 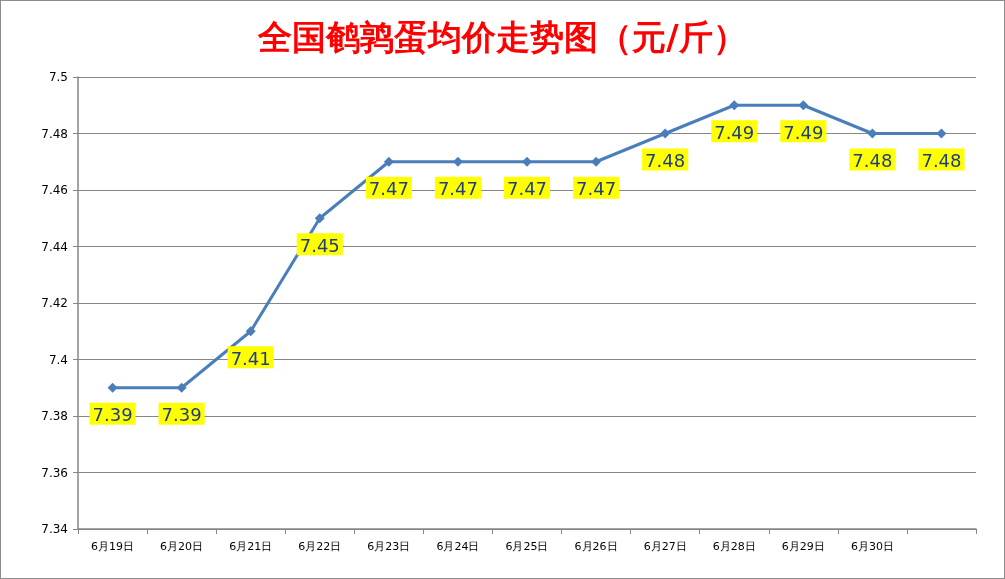 I want to click on x-tick-label: 6月22日, so click(x=320, y=546).